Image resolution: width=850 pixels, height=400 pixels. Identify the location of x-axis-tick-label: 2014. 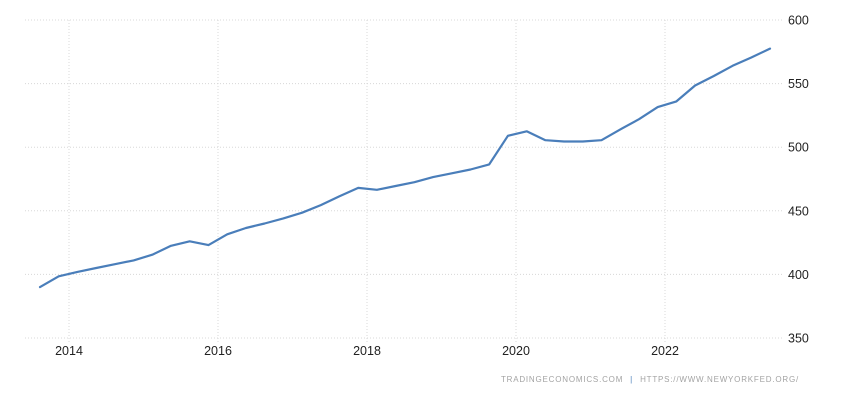
(69, 351).